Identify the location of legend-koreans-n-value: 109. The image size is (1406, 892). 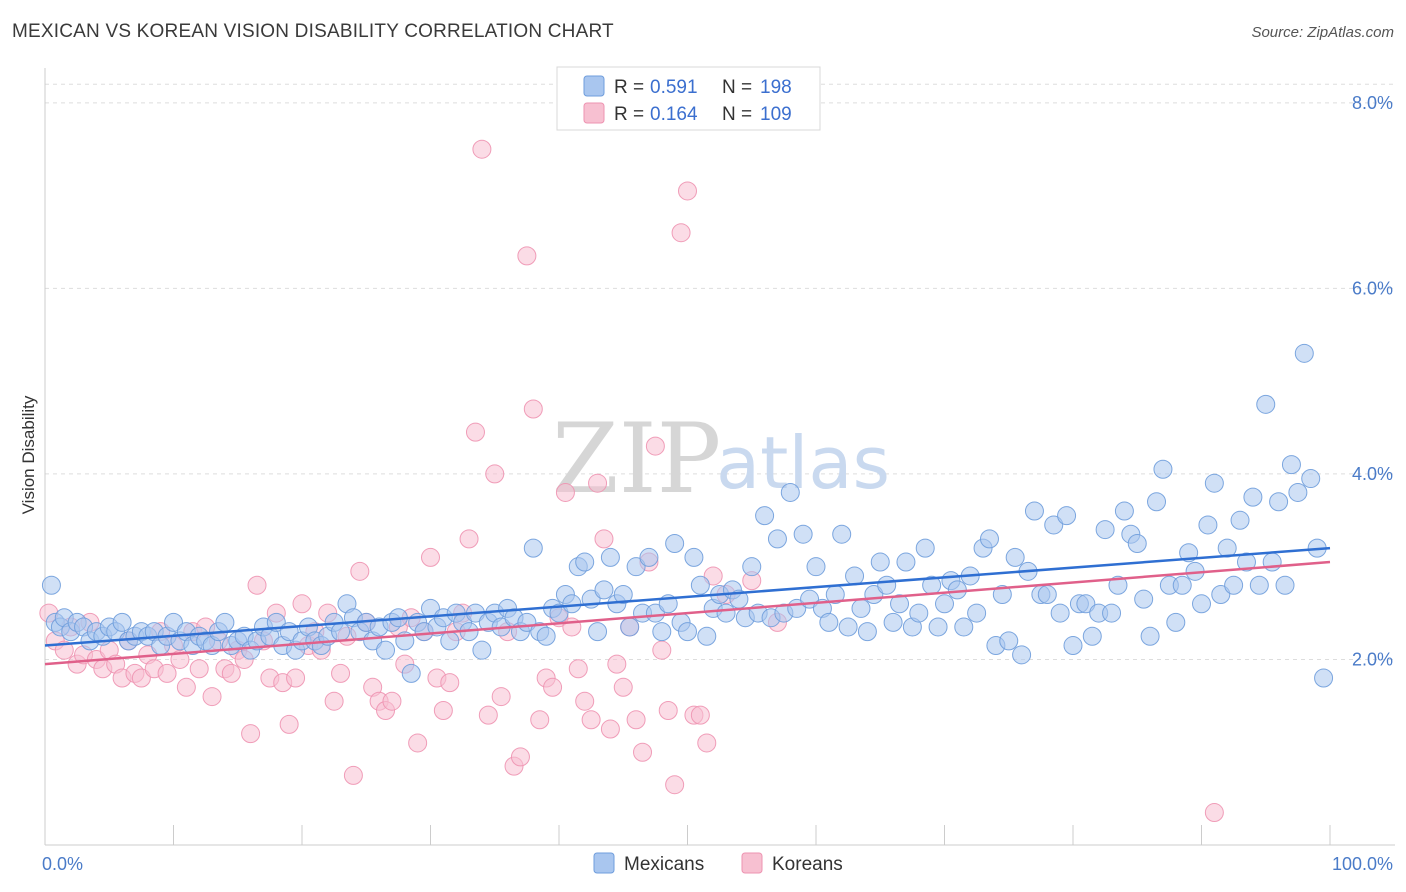
(776, 114).